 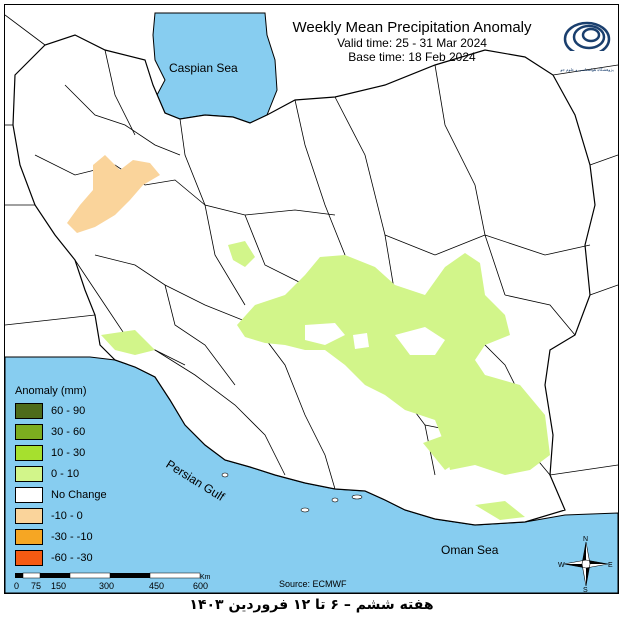 I want to click on valid-time: Valid time: 25 - 31 Mar 2024, so click(x=412, y=43).